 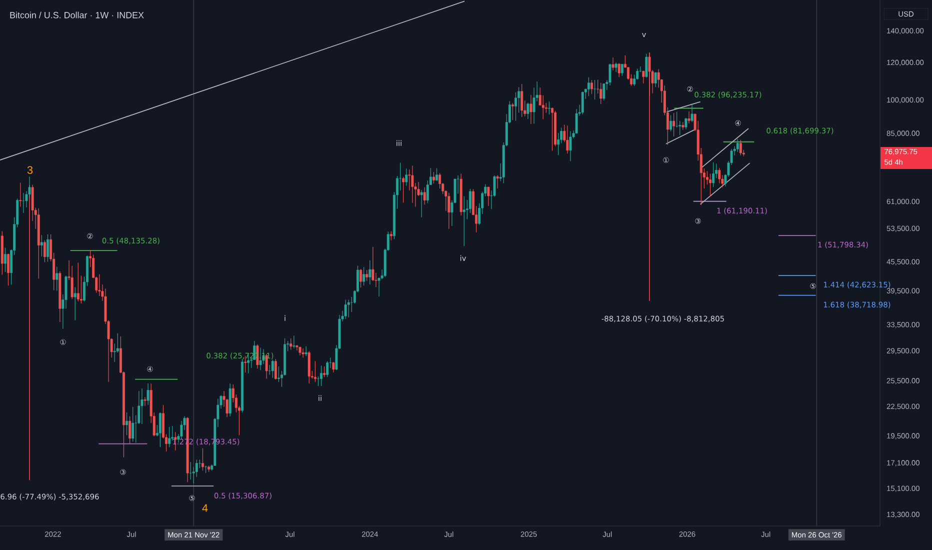 What do you see at coordinates (205, 508) in the screenshot?
I see `annotation: 4` at bounding box center [205, 508].